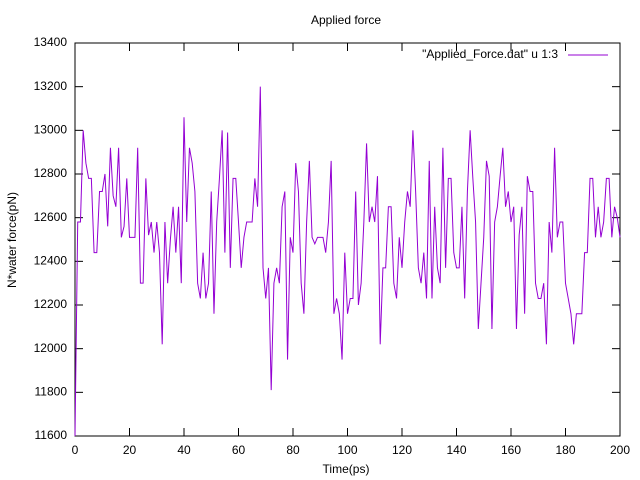  Describe the element at coordinates (346, 469) in the screenshot. I see `x-axis-label: Time(ps)` at that location.